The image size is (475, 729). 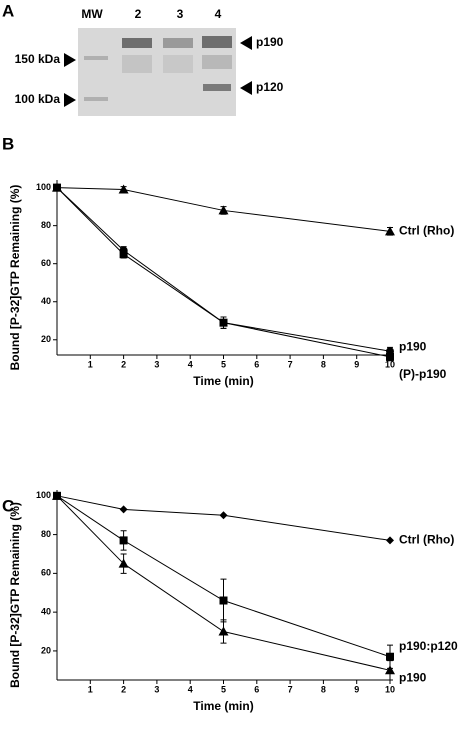 I want to click on lane-label: MW, so click(x=92, y=14).